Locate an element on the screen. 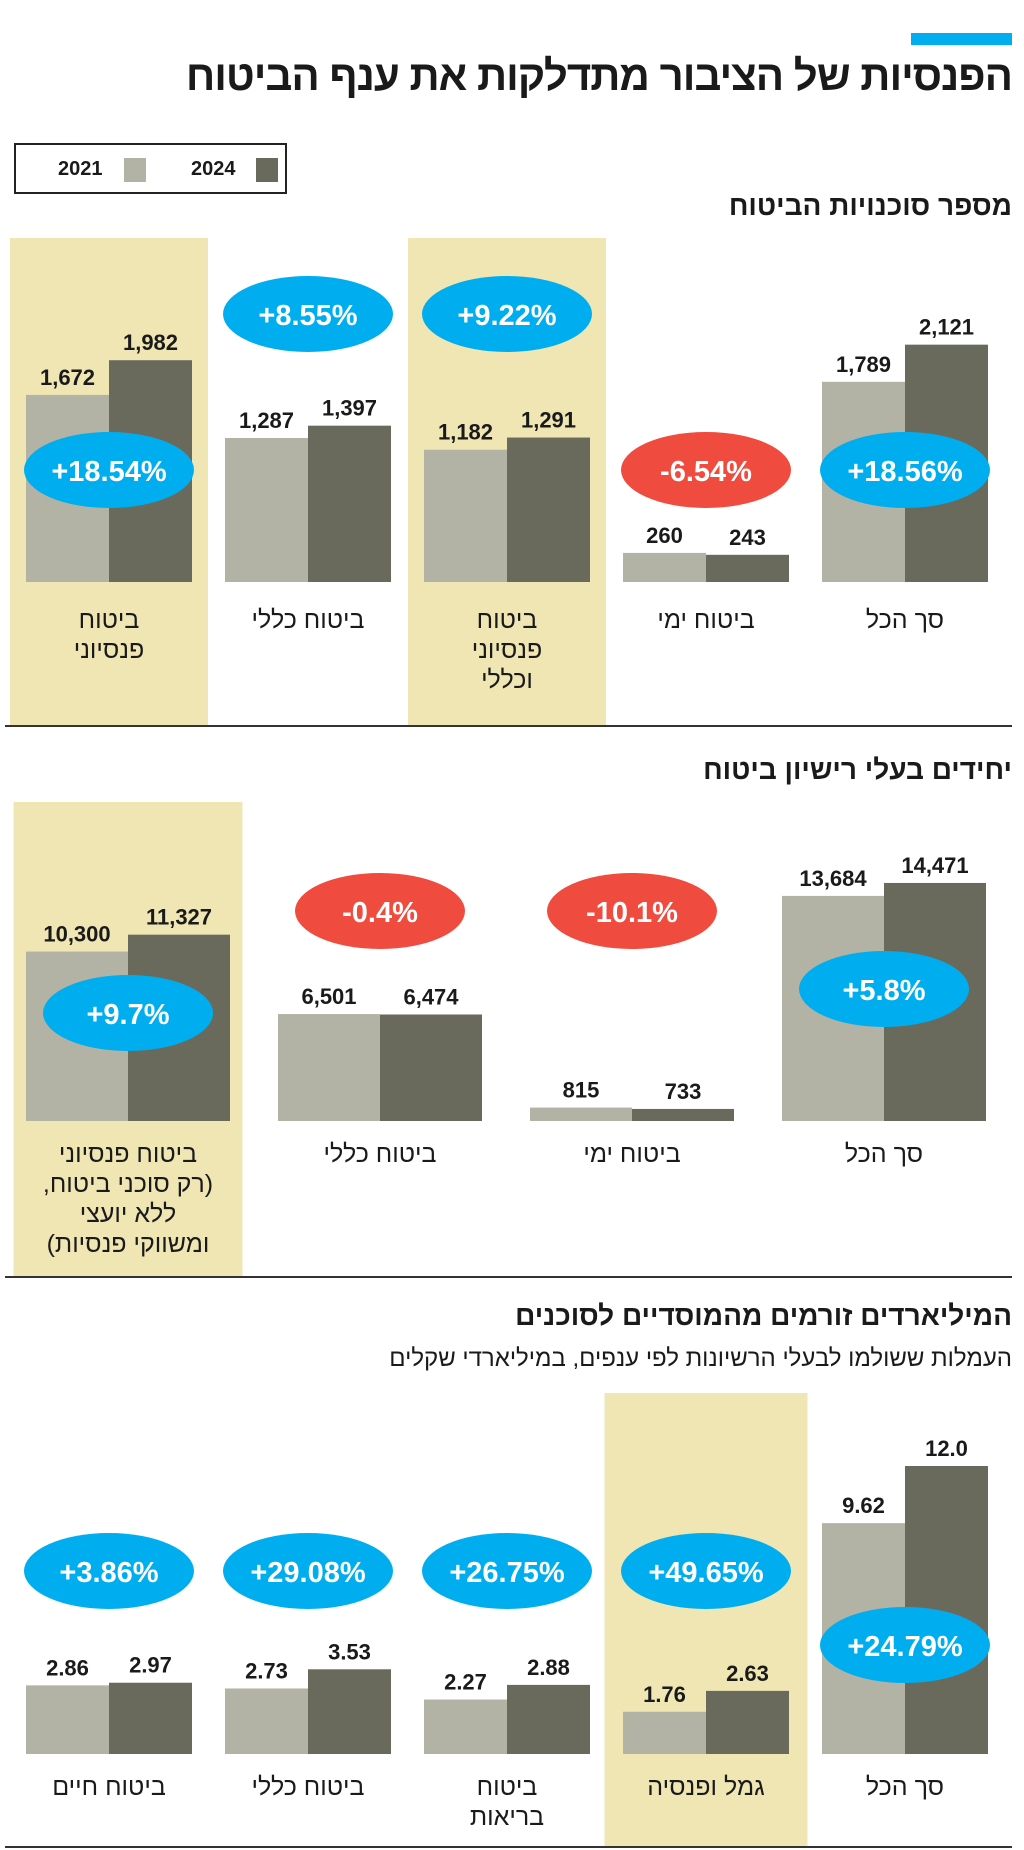 This screenshot has height=1850, width=1024. category-label: בריאות is located at coordinates (507, 1817).